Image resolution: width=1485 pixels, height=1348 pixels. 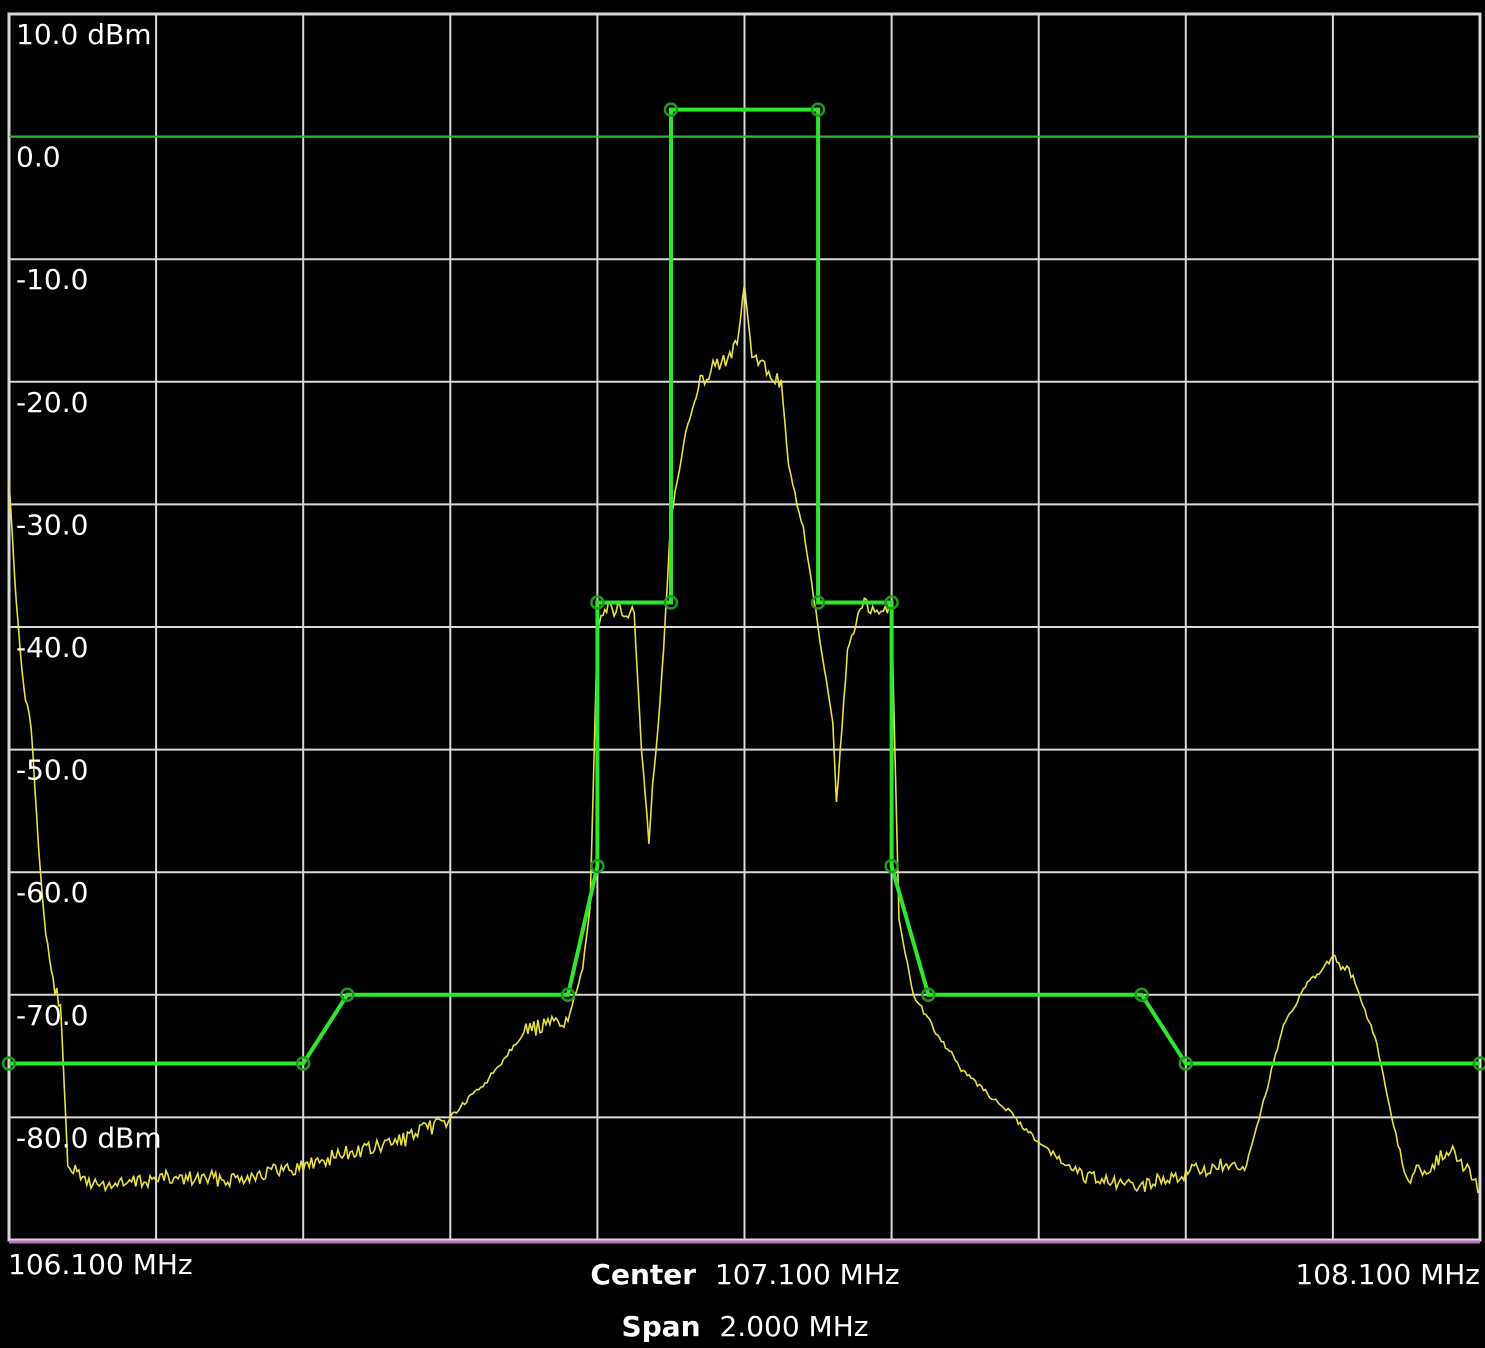 What do you see at coordinates (52, 524) in the screenshot?
I see `y-tick-label: -30.0` at bounding box center [52, 524].